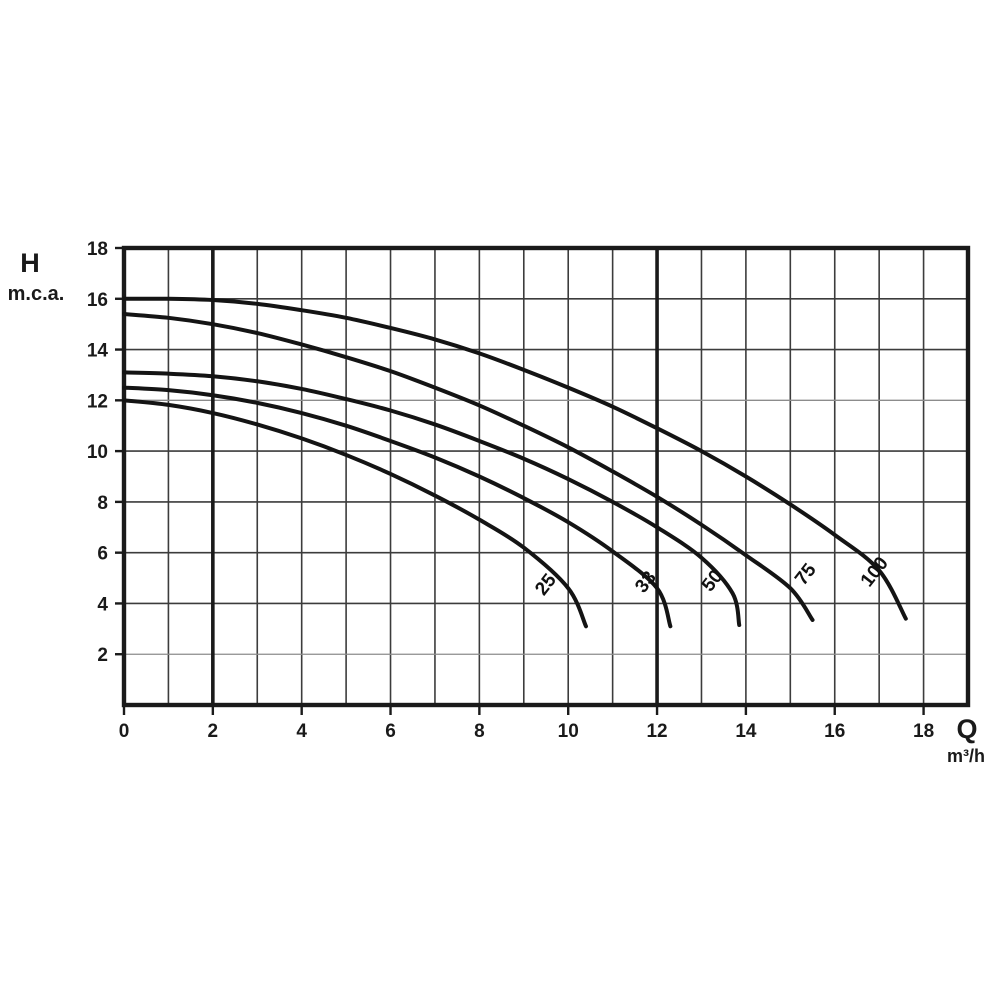  What do you see at coordinates (102, 604) in the screenshot?
I see `y-tick-label: 4` at bounding box center [102, 604].